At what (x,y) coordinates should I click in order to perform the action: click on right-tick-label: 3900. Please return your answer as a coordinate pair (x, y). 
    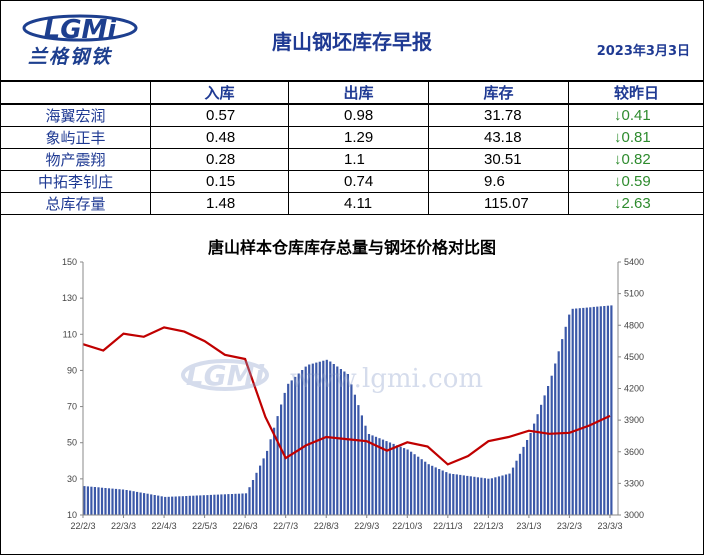
    Looking at the image, I should click on (634, 420).